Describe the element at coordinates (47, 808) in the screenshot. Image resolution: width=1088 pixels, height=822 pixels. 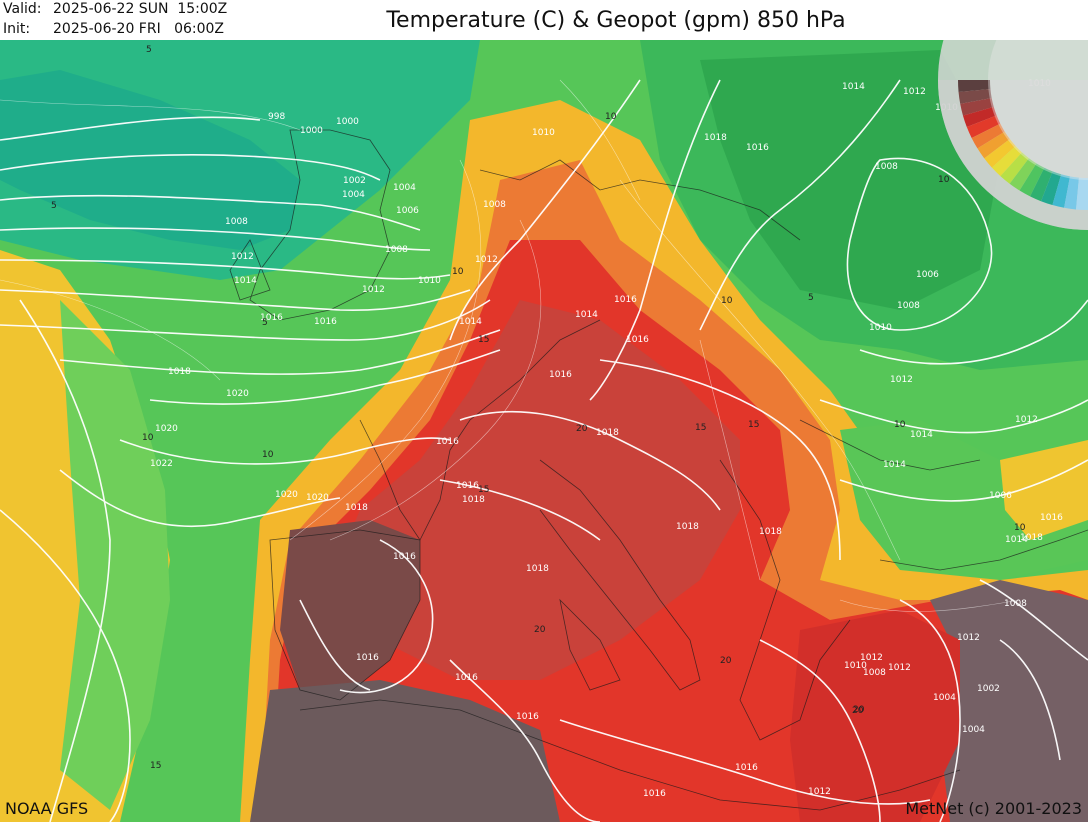
I see `model-label: NOAA GFS` at that location.